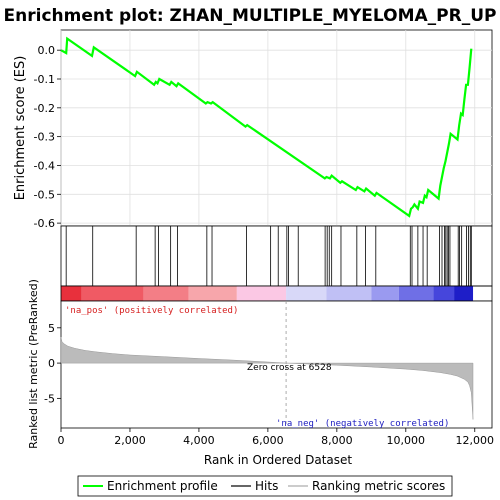 The height and width of the screenshot is (500, 500). Describe the element at coordinates (378, 486) in the screenshot. I see `legend-metric-label: Ranking metric scores` at that location.